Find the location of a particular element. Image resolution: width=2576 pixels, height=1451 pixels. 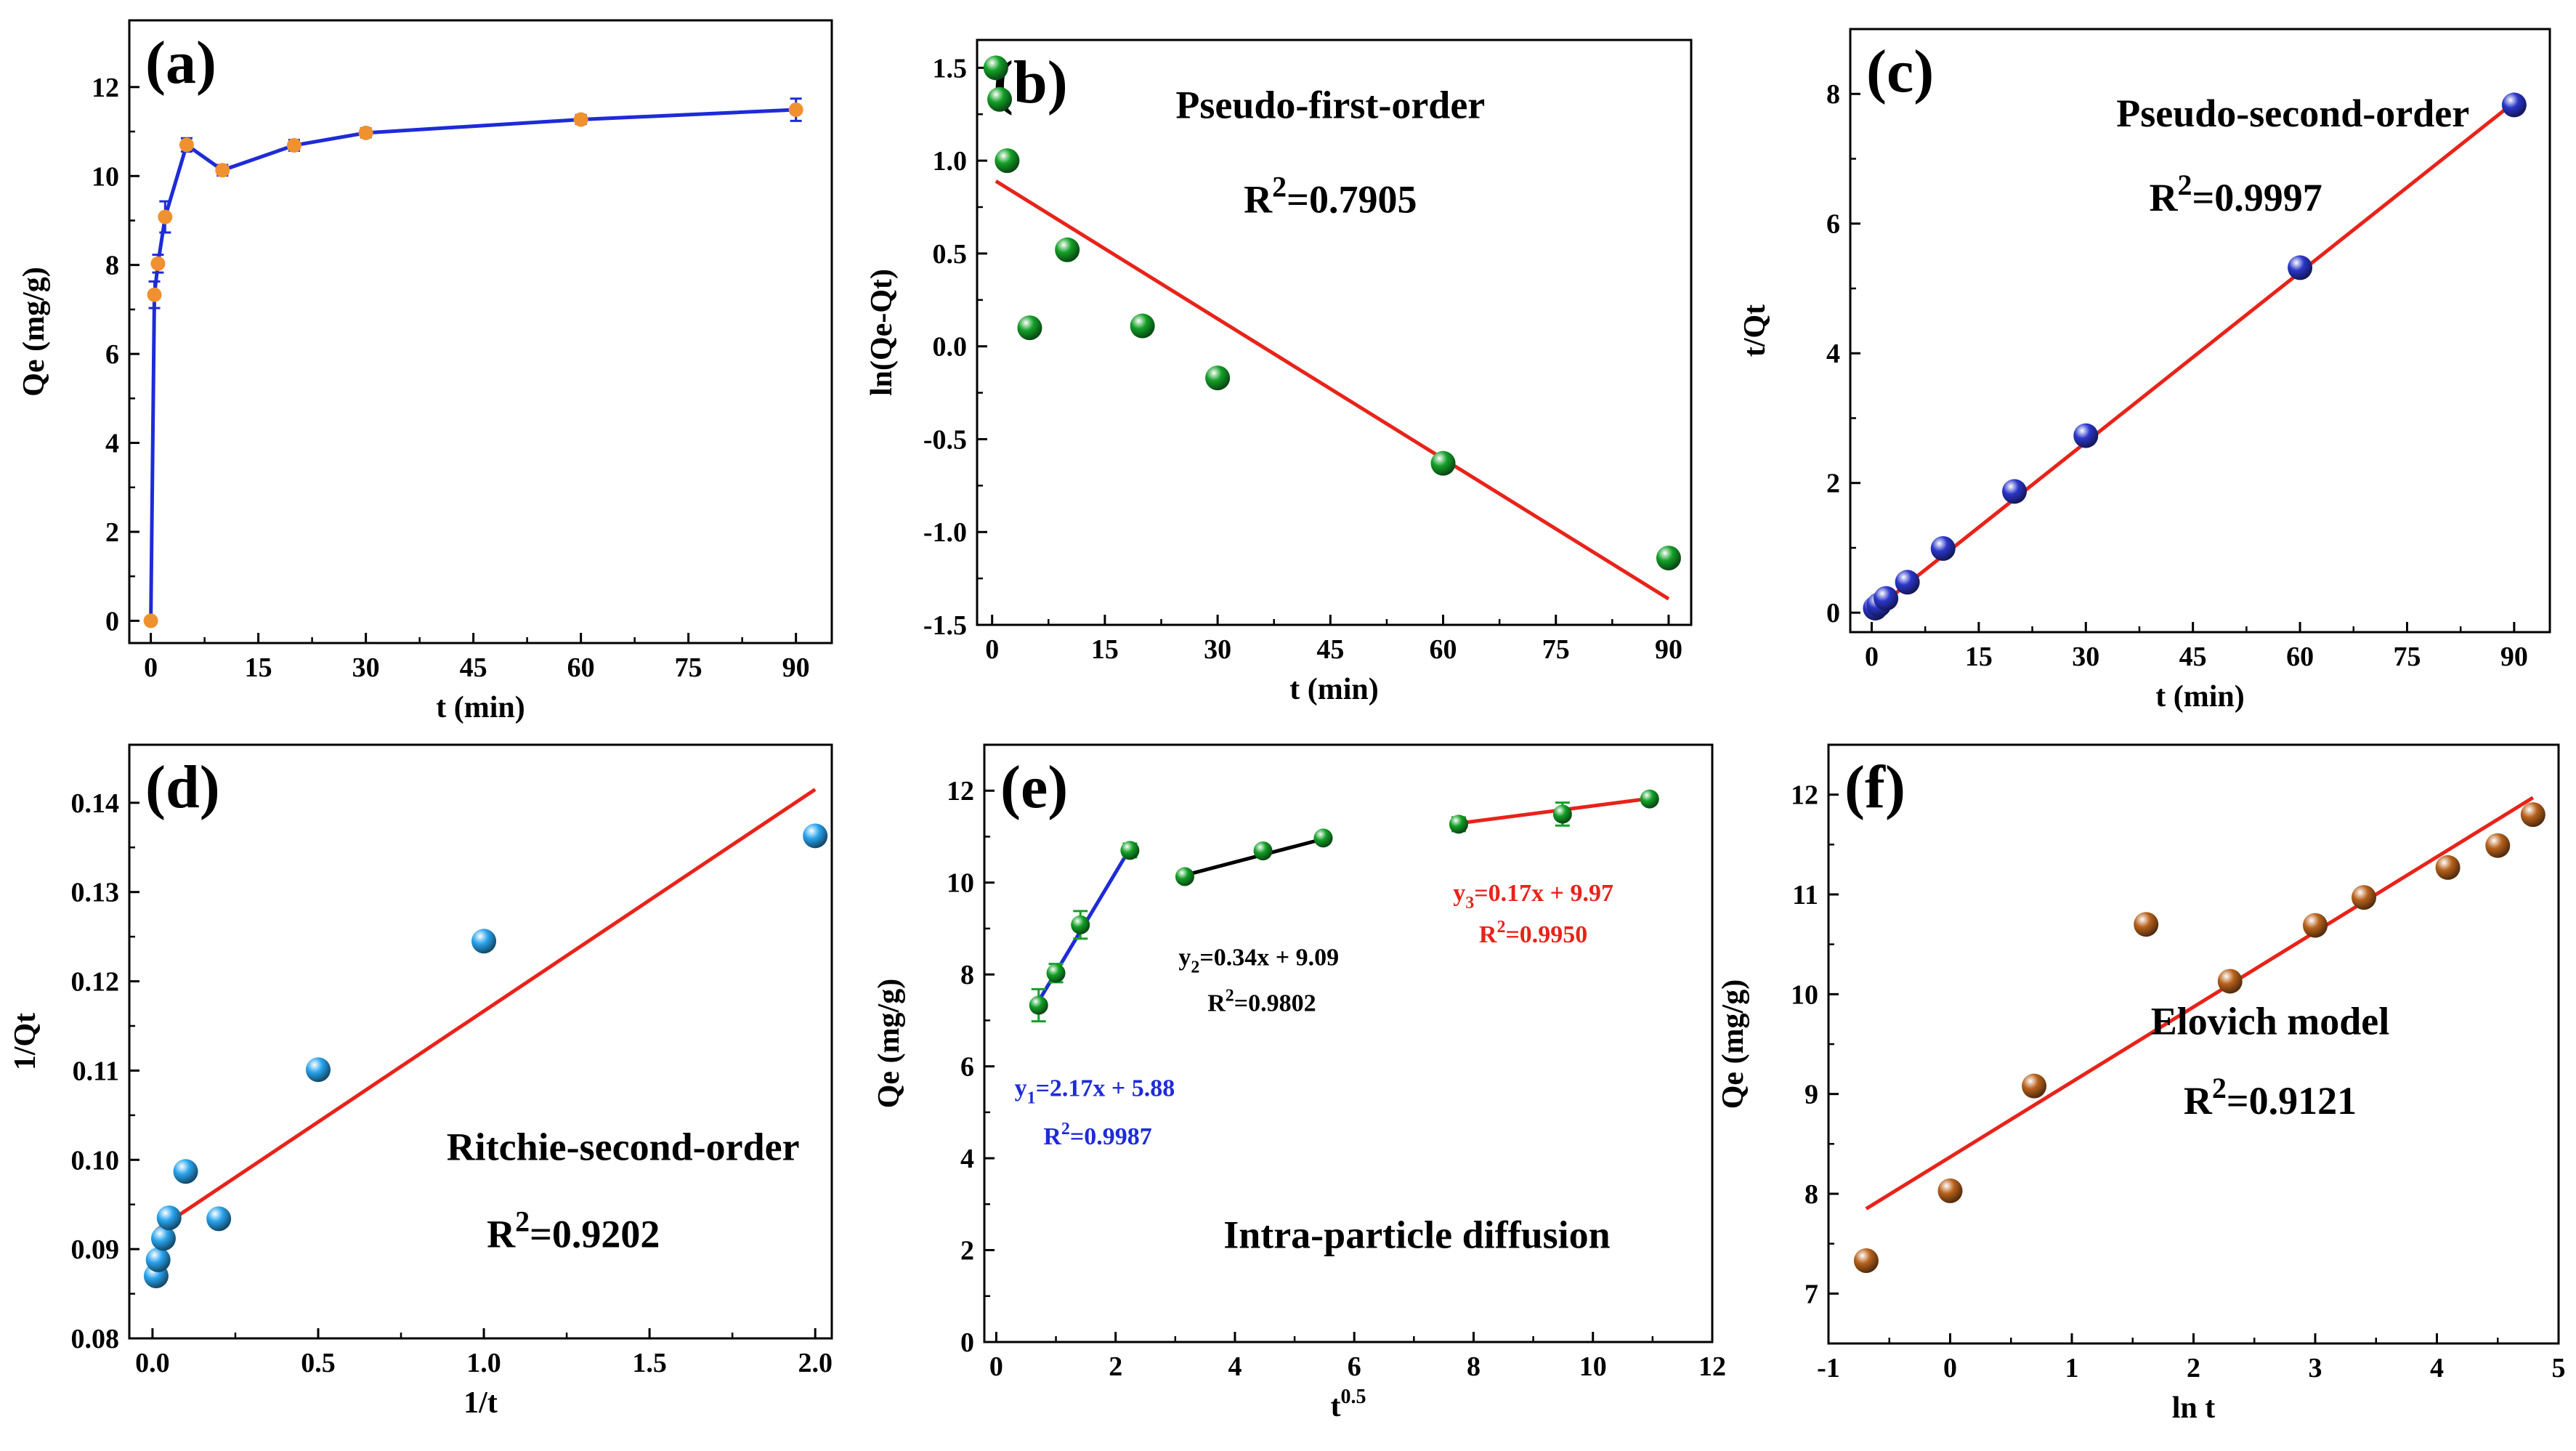

y-axis-label: 1/Qt is located at coordinates (26, 1041).